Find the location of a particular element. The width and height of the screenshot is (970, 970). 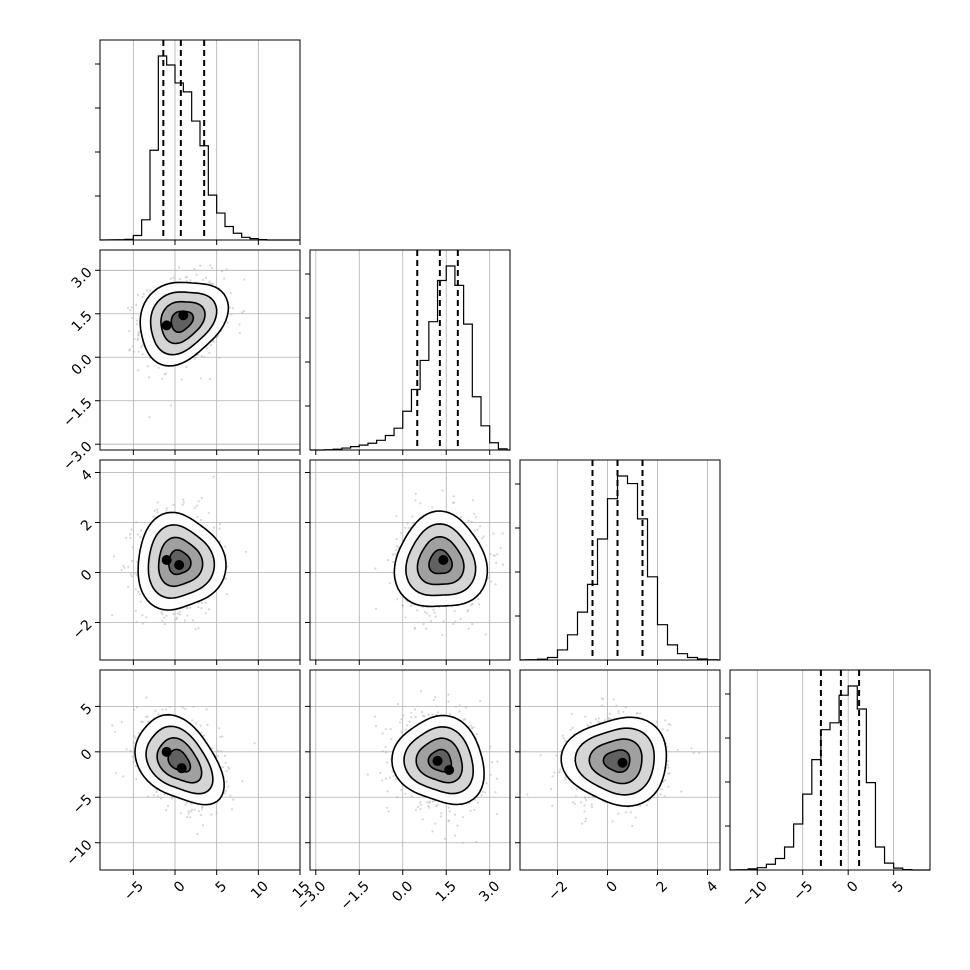

y-tick-label: 3.0 is located at coordinates (82, 278).